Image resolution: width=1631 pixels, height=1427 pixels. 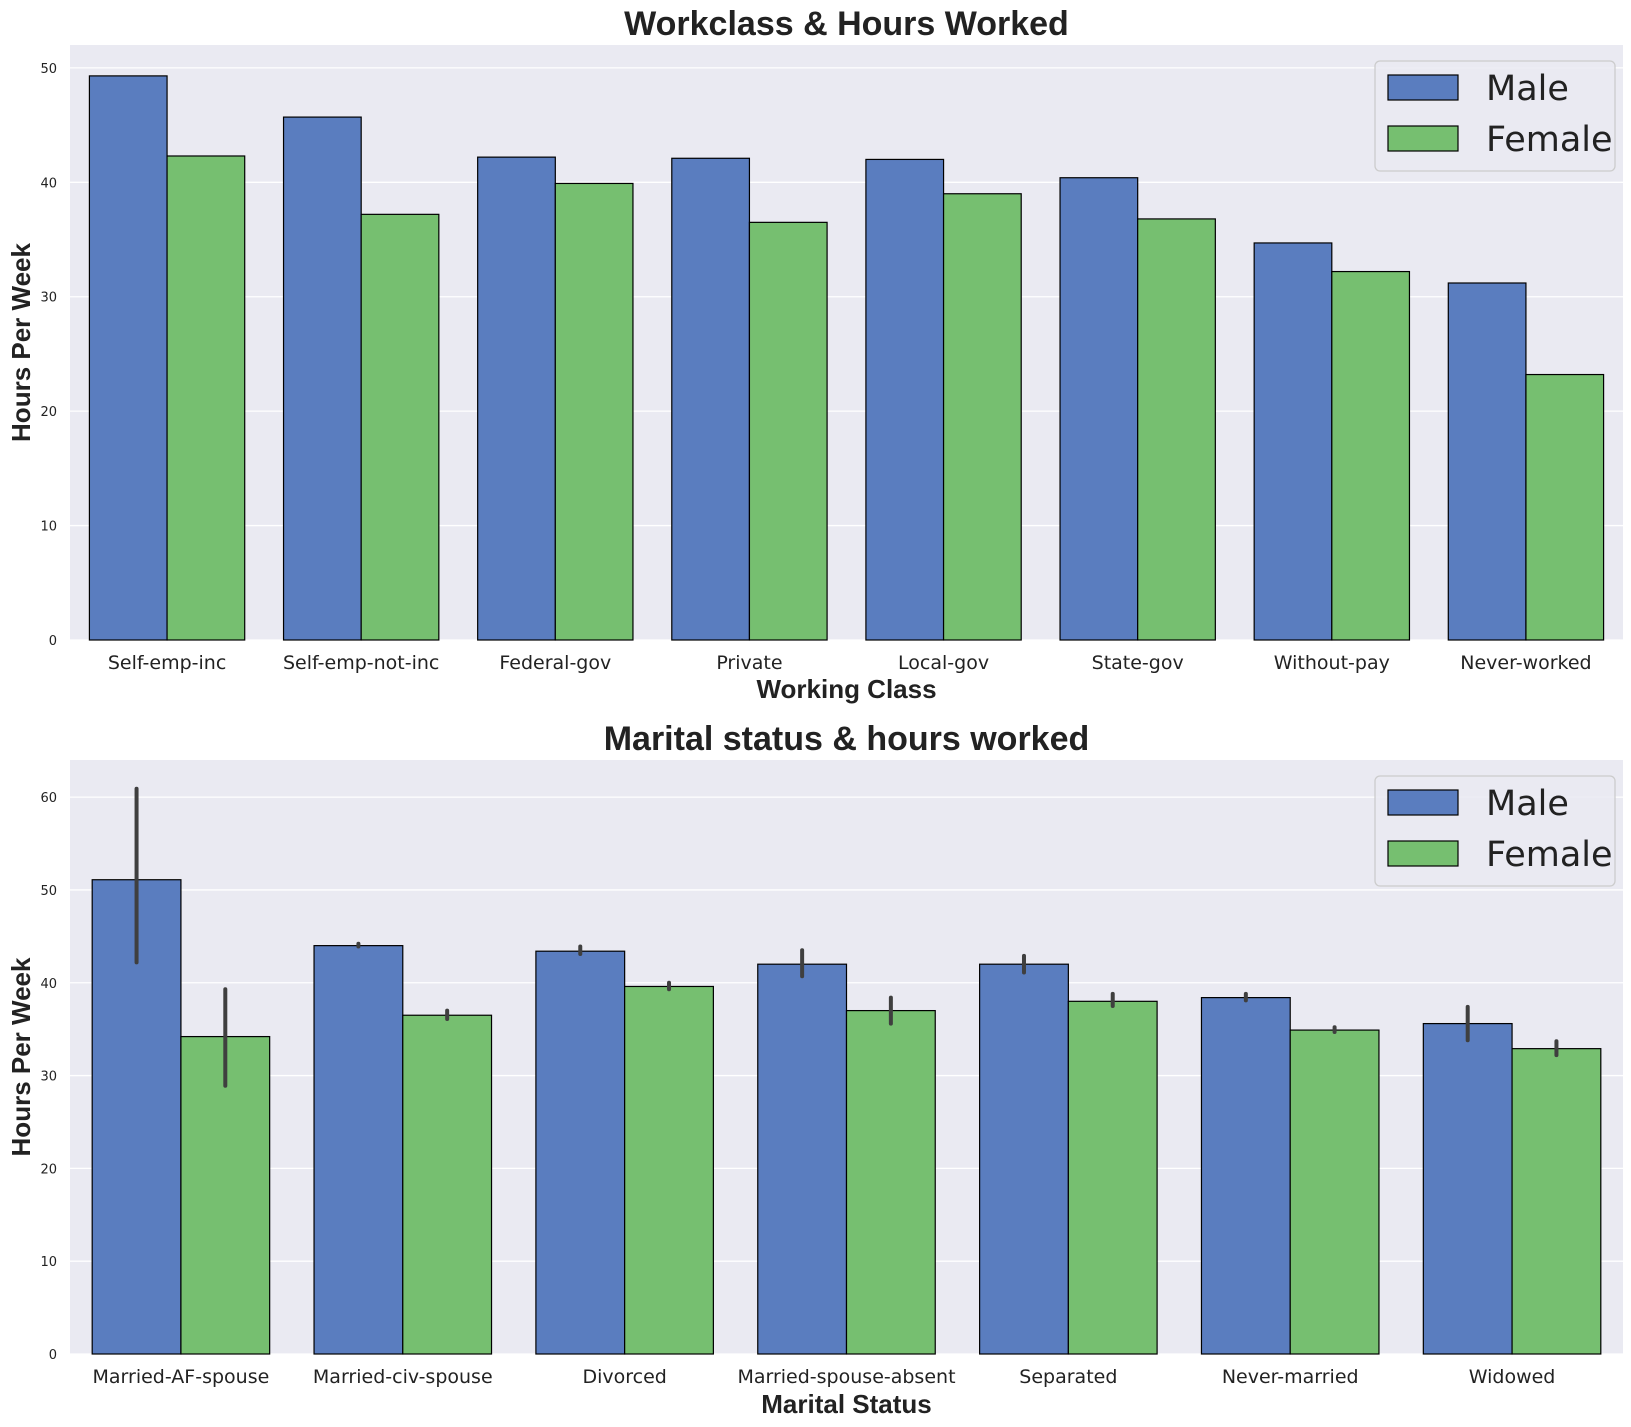 I want to click on bar-female-married-civ-spouse, so click(x=447, y=1184).